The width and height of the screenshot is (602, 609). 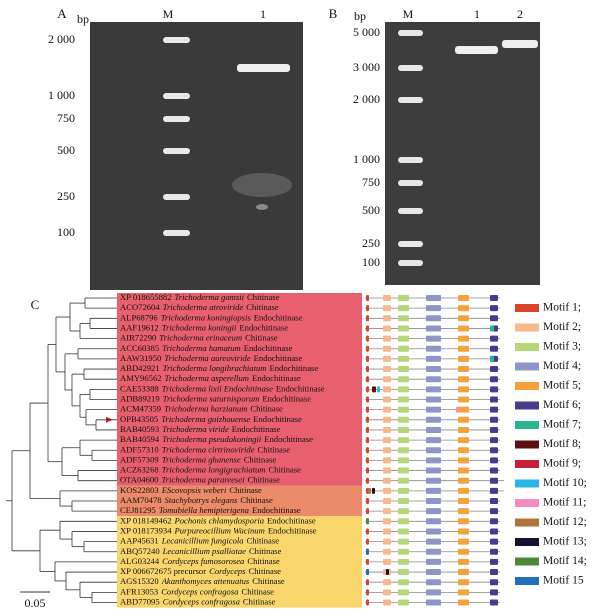 What do you see at coordinates (139, 348) in the screenshot?
I see `accession: ACC60385` at bounding box center [139, 348].